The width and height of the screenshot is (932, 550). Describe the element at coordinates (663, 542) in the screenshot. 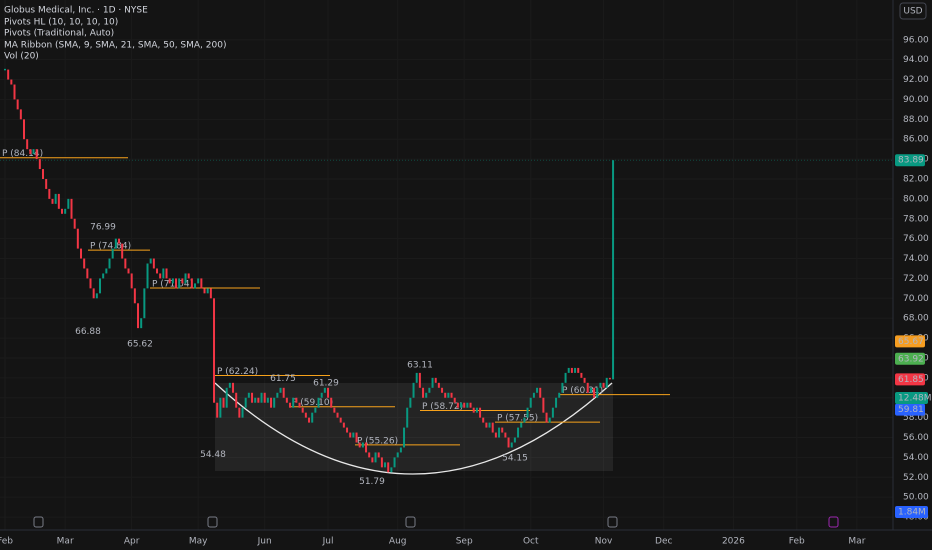

I see `x-tick-label: Dec` at that location.